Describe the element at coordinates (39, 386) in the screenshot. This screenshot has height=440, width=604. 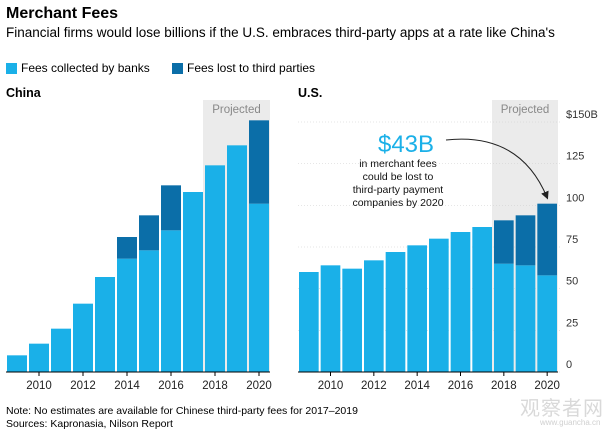
I see `china-x-tick-label: 2010` at that location.